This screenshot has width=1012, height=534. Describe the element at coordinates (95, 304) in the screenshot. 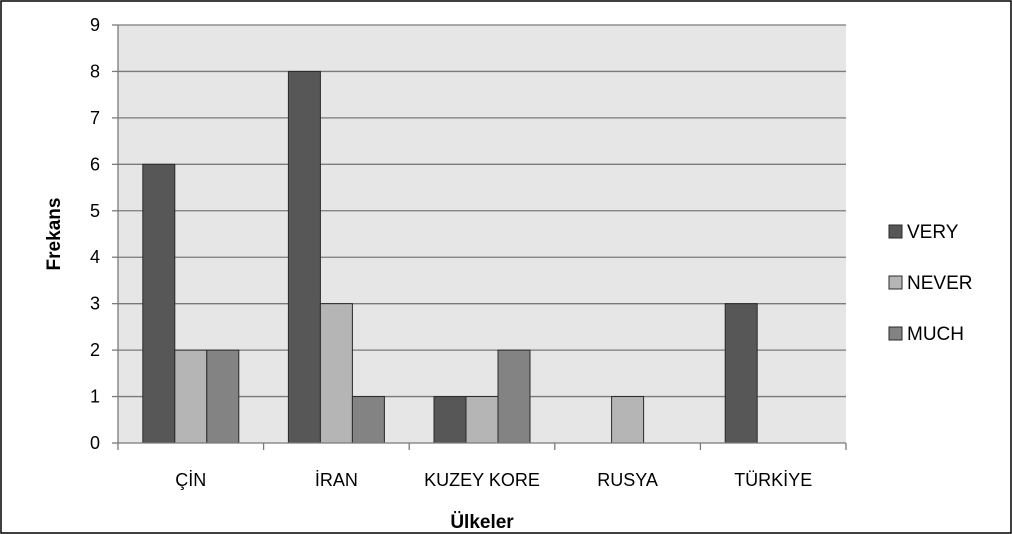

I see `y-tick-label: 3` at that location.